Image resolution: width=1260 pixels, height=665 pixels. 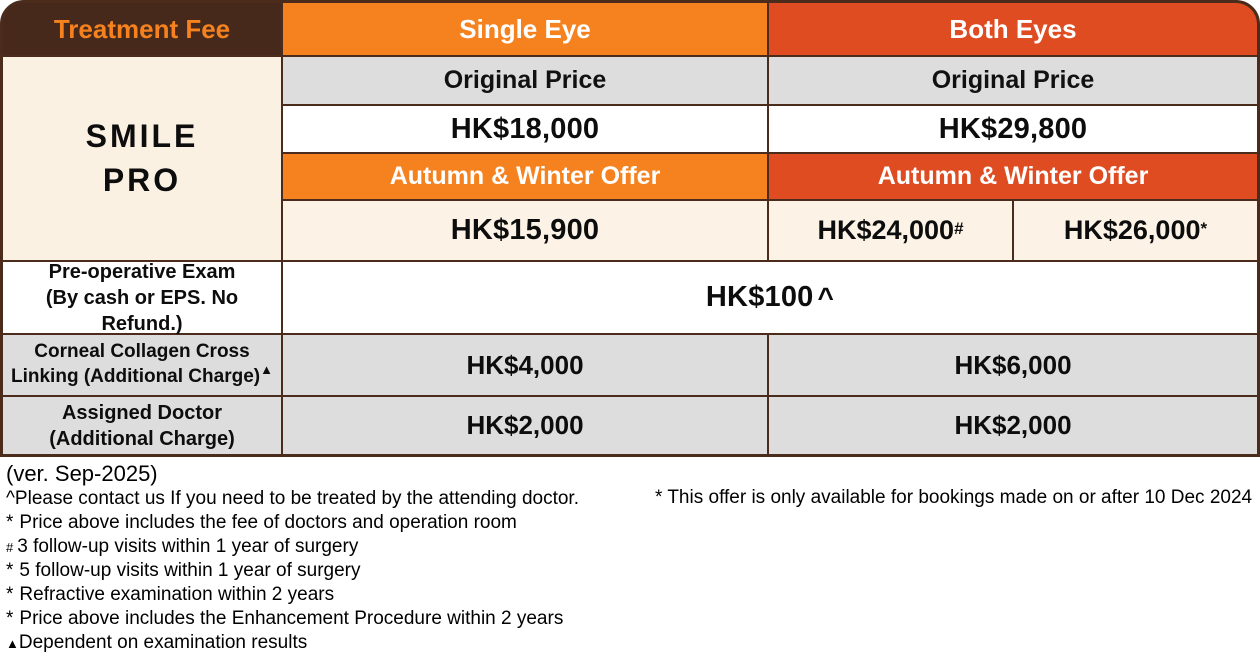 What do you see at coordinates (525, 80) in the screenshot?
I see `original-price-label-single: Original Price` at bounding box center [525, 80].